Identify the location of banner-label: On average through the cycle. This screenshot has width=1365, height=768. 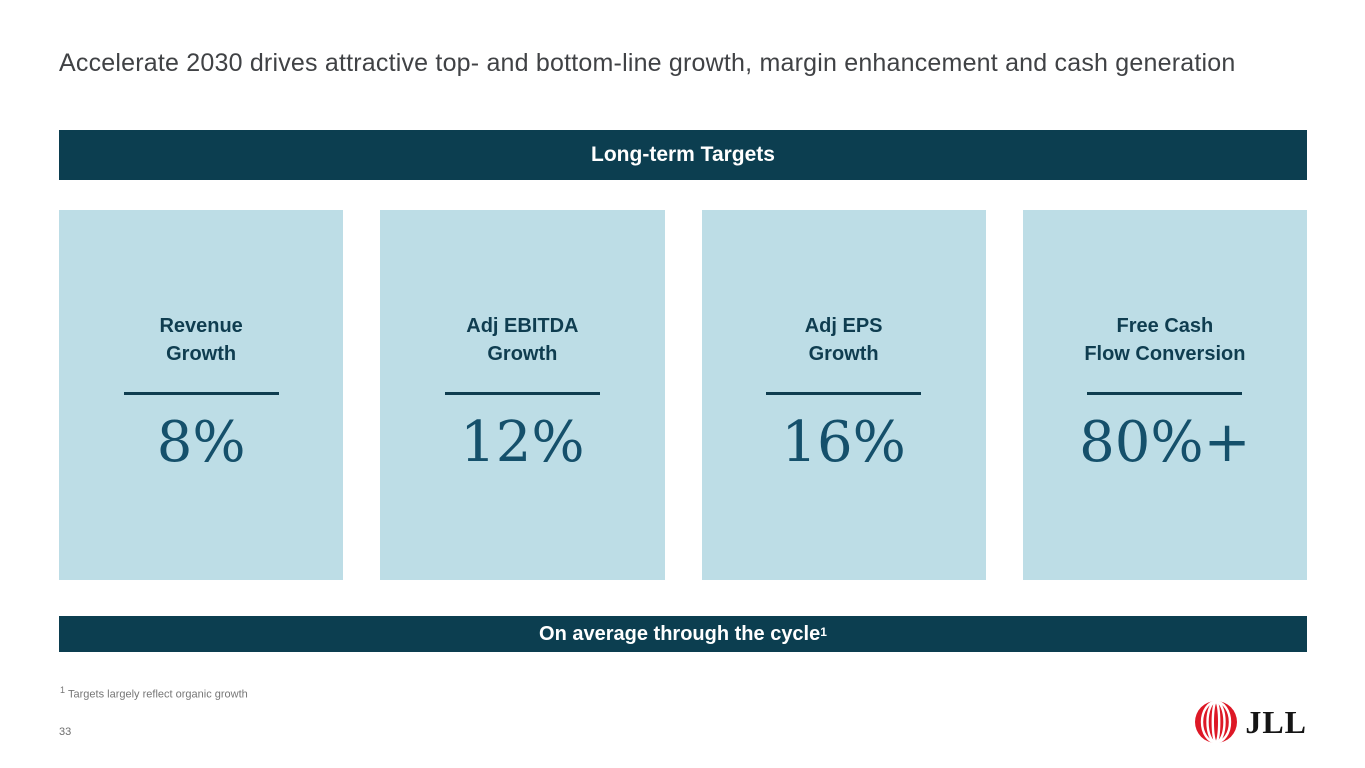
(680, 633).